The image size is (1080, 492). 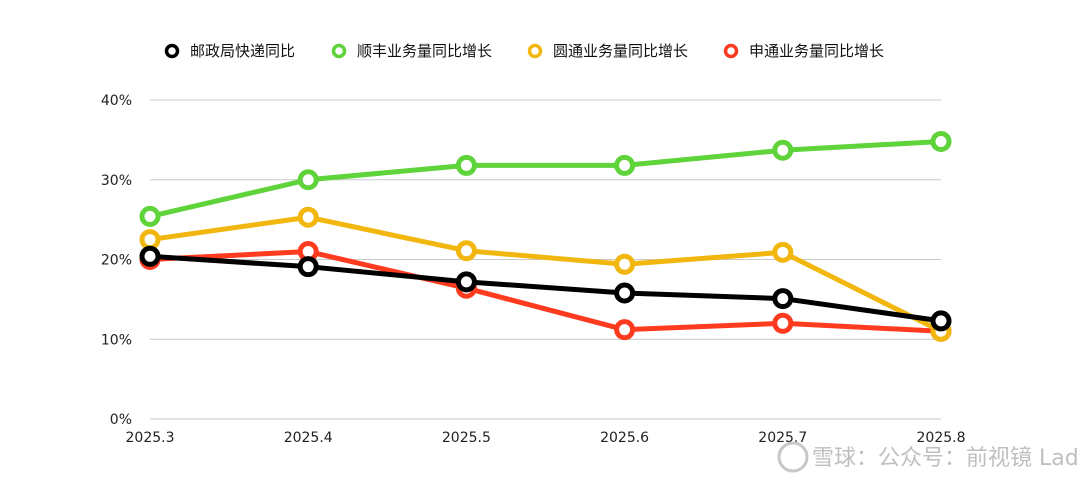 I want to click on x-tick-label: 2025.8, so click(x=941, y=438).